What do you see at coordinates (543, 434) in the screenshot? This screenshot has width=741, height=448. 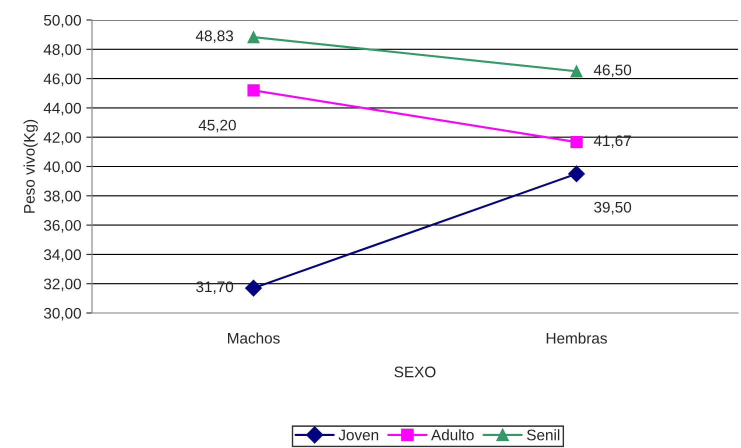 I see `legend-label: Senil` at bounding box center [543, 434].